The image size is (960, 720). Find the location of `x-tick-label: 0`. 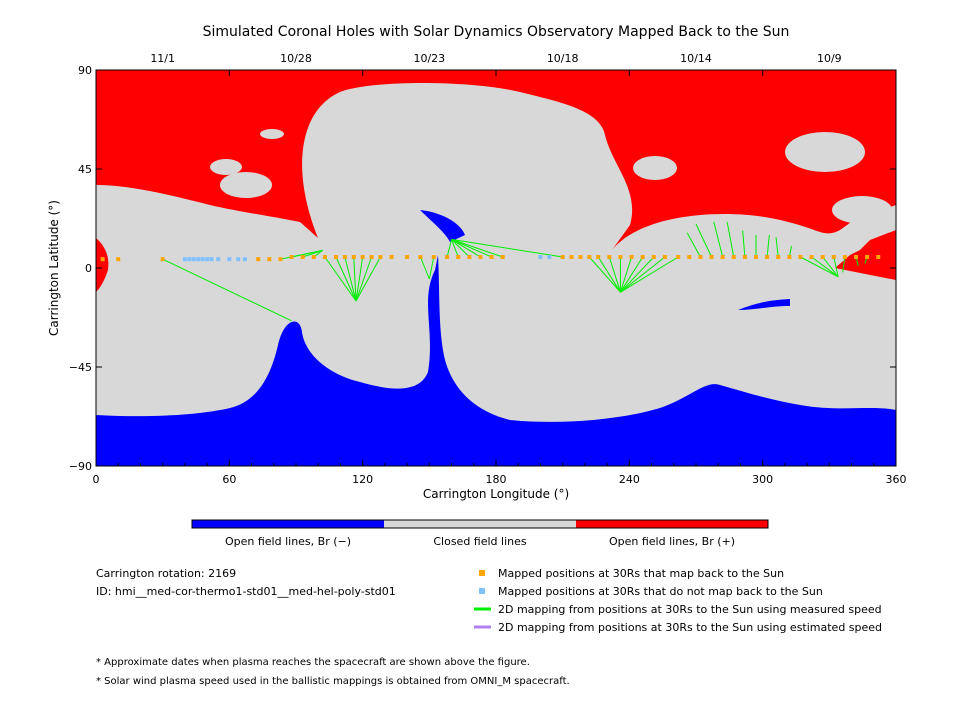

x-tick-label: 0 is located at coordinates (96, 479).